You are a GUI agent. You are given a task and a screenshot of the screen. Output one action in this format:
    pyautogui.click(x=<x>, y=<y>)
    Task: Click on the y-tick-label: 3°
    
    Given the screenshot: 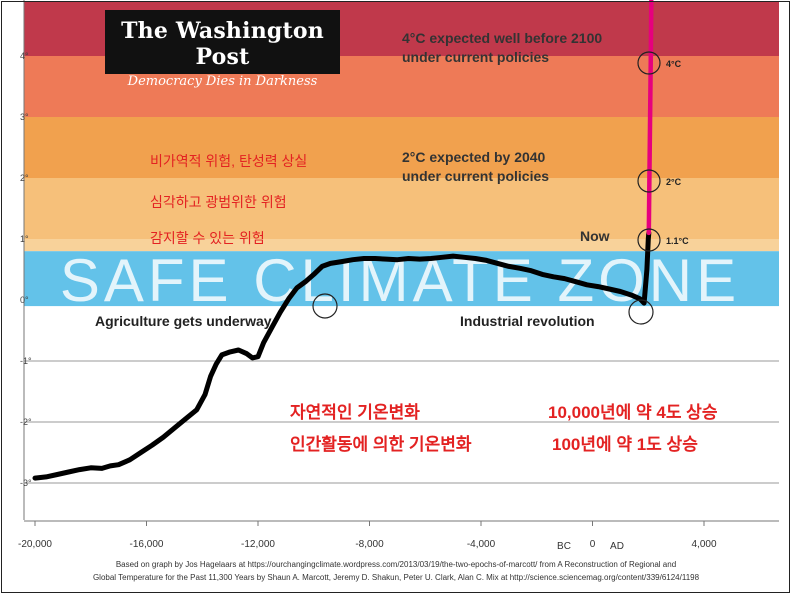 What is the action you would take?
    pyautogui.click(x=24, y=117)
    